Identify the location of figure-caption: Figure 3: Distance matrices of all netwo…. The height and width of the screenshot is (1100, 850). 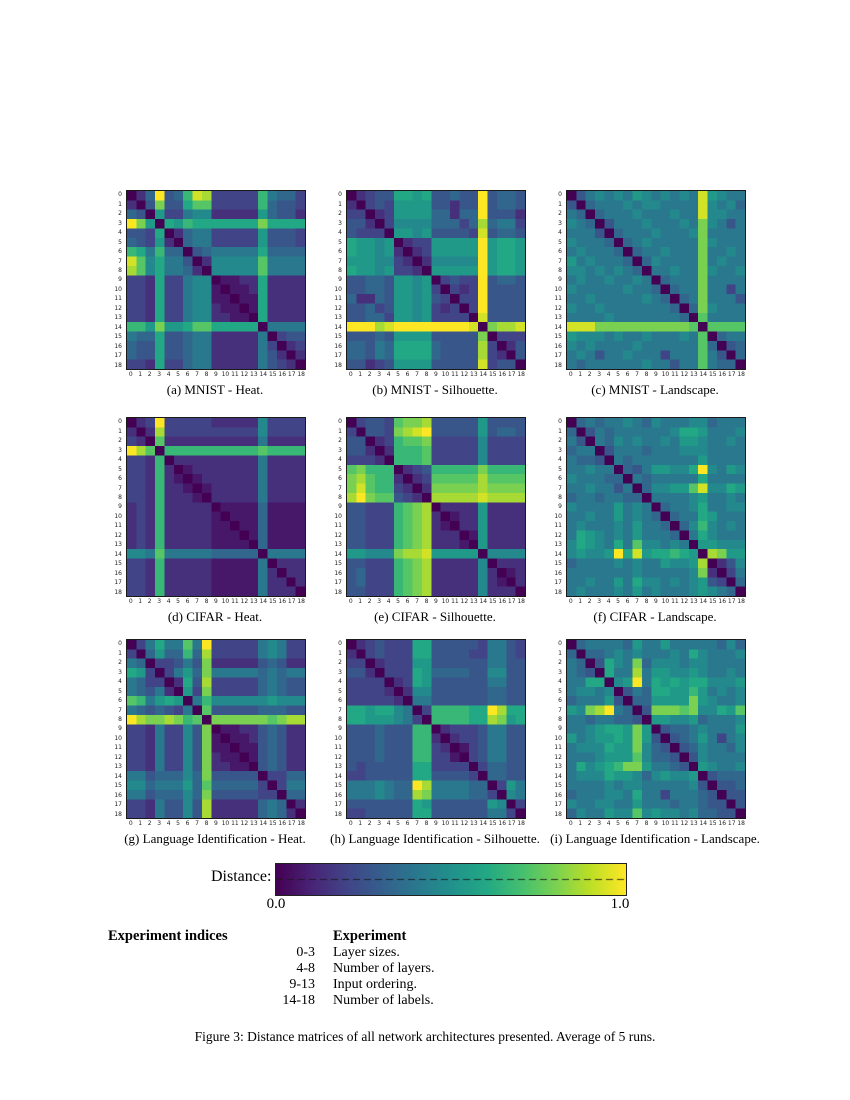
(425, 1036).